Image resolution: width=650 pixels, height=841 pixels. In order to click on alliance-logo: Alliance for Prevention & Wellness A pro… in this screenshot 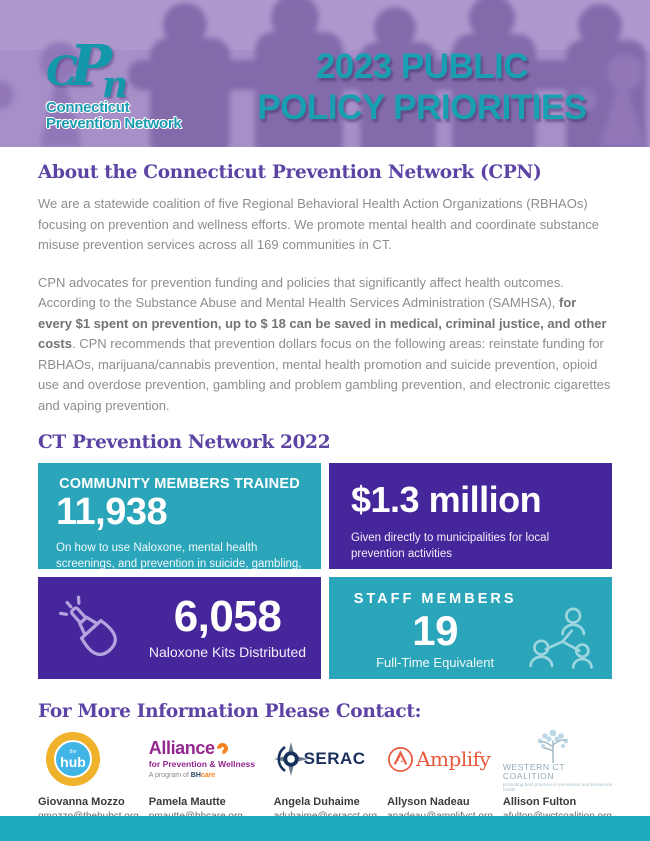, I will do `click(202, 759)`.